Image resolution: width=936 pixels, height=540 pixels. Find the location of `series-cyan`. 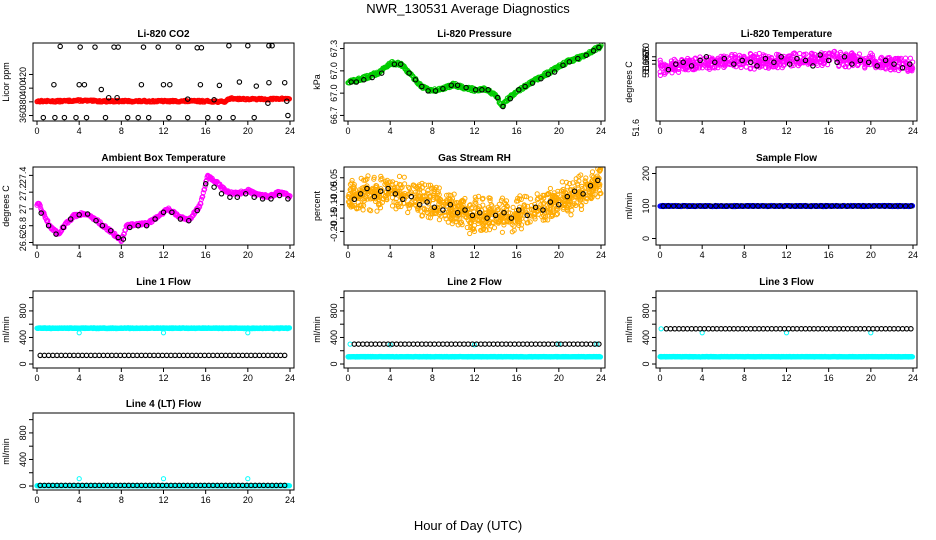

series-cyan is located at coordinates (163, 330).